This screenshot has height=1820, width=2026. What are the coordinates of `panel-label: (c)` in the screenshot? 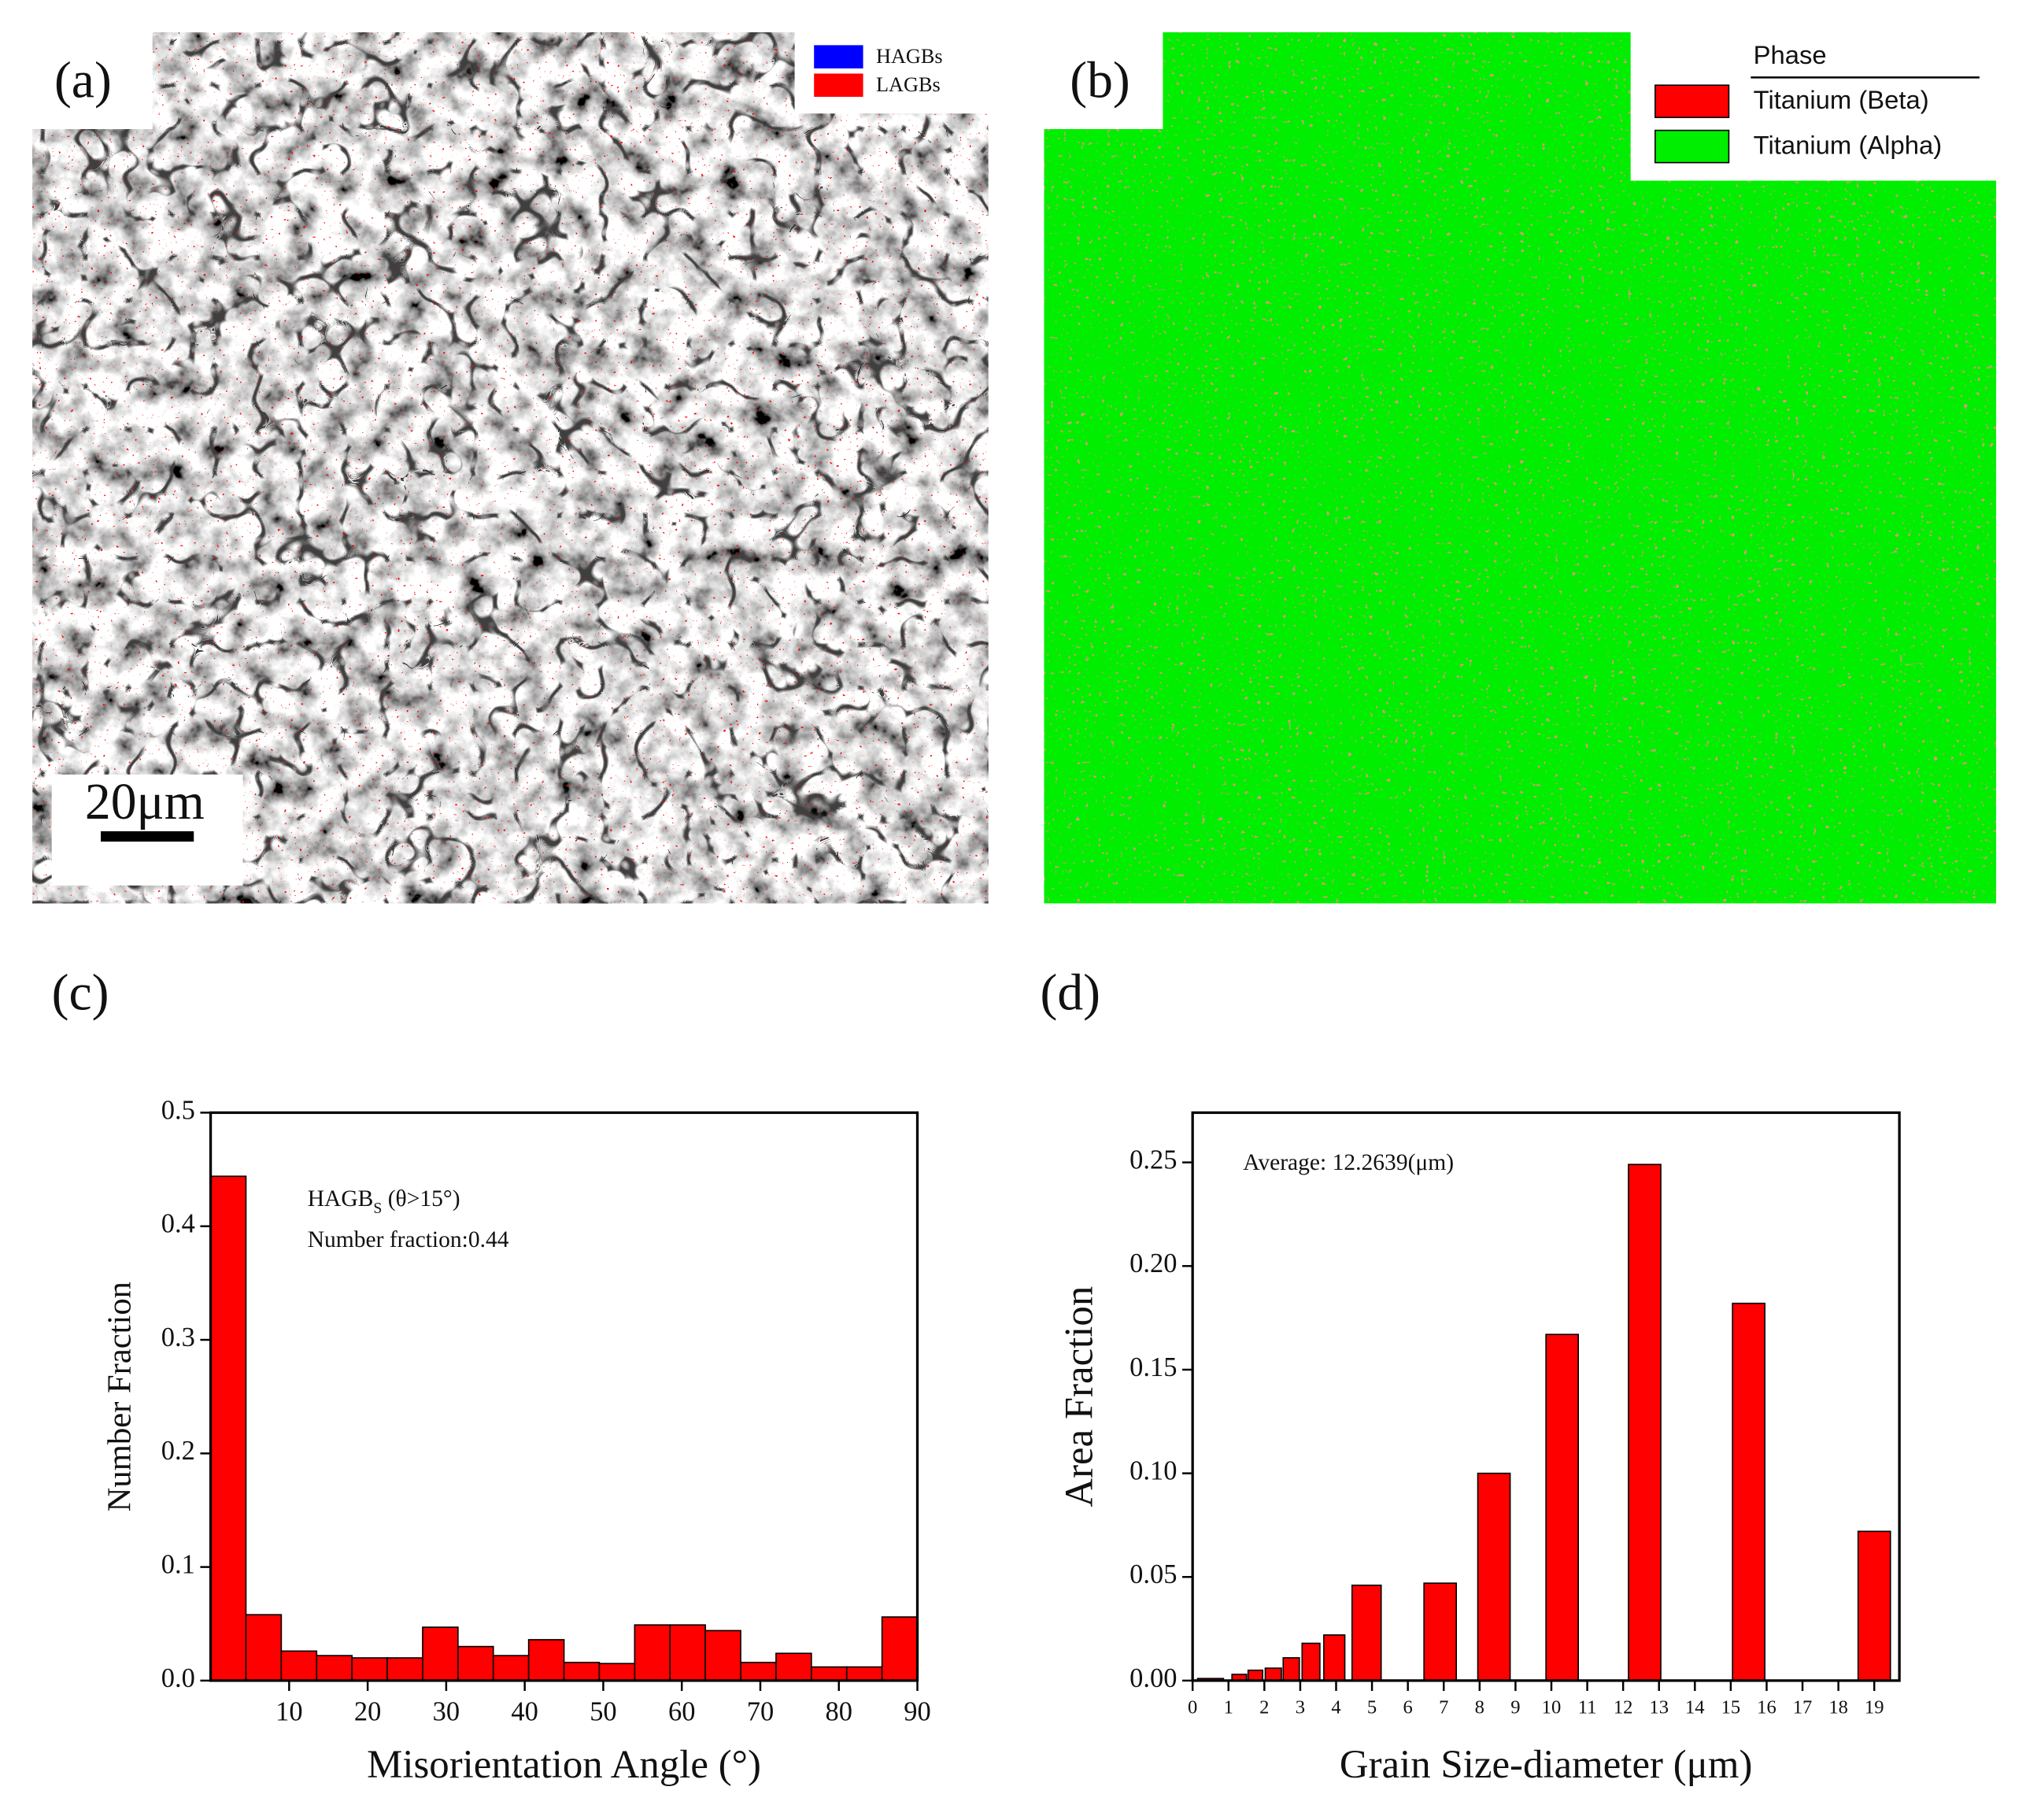 It's located at (81, 993).